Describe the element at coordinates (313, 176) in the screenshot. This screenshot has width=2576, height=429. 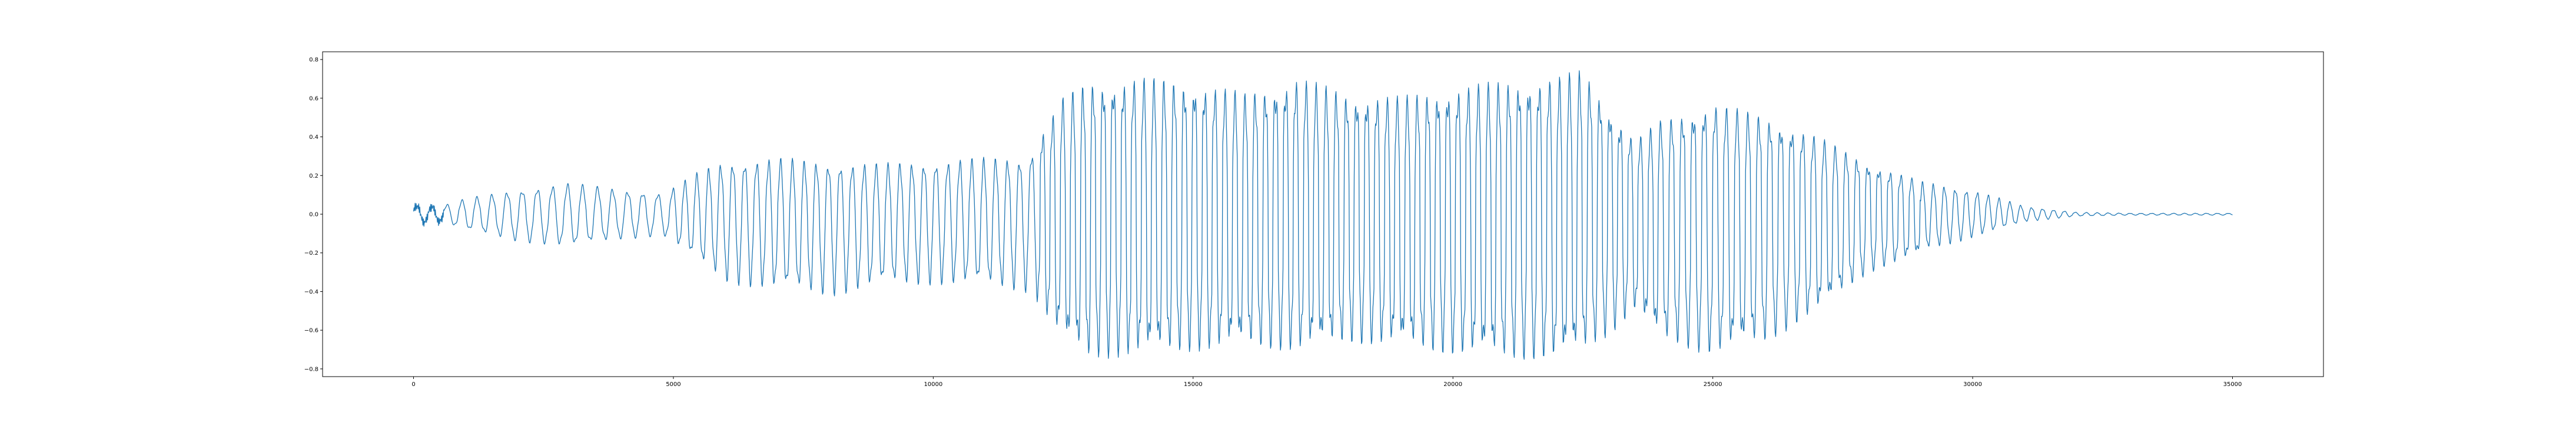
I see `y-tick-label: 0.2` at that location.